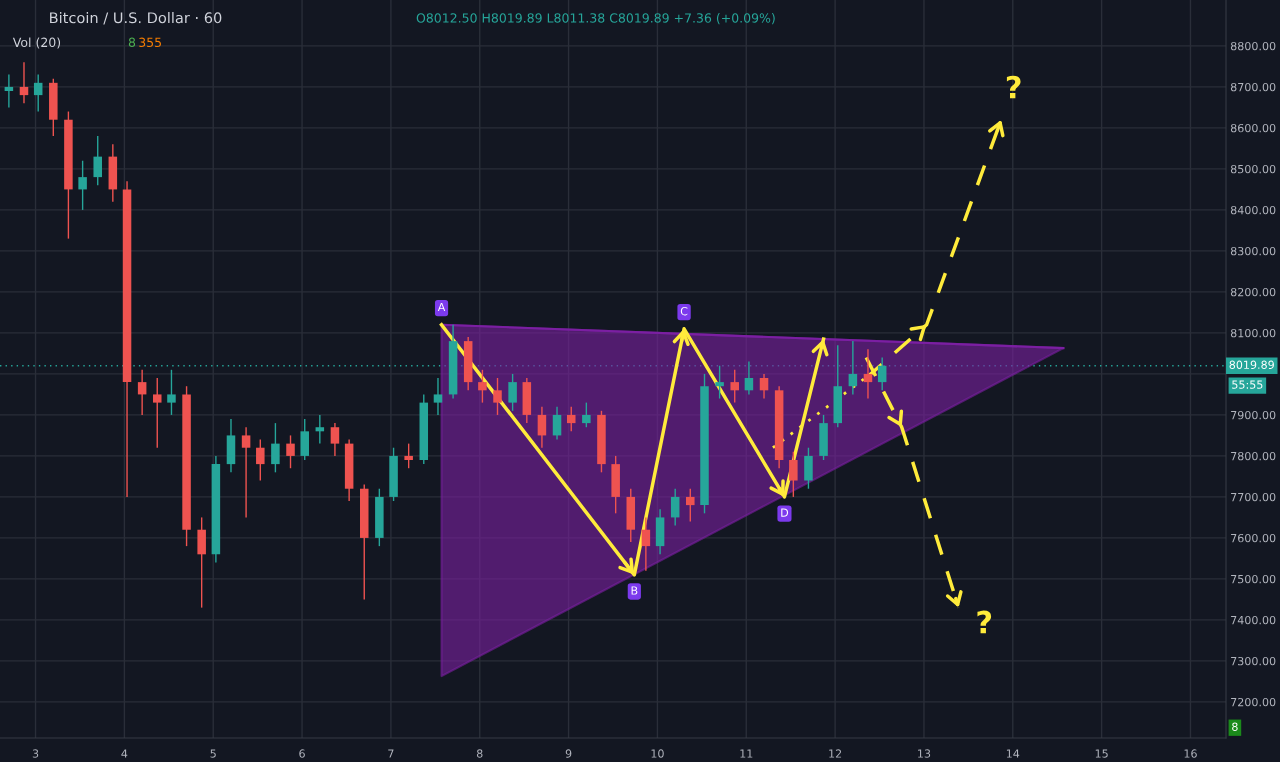 This screenshot has height=762, width=1280. I want to click on y-tick-label: 7200.00, so click(1253, 702).